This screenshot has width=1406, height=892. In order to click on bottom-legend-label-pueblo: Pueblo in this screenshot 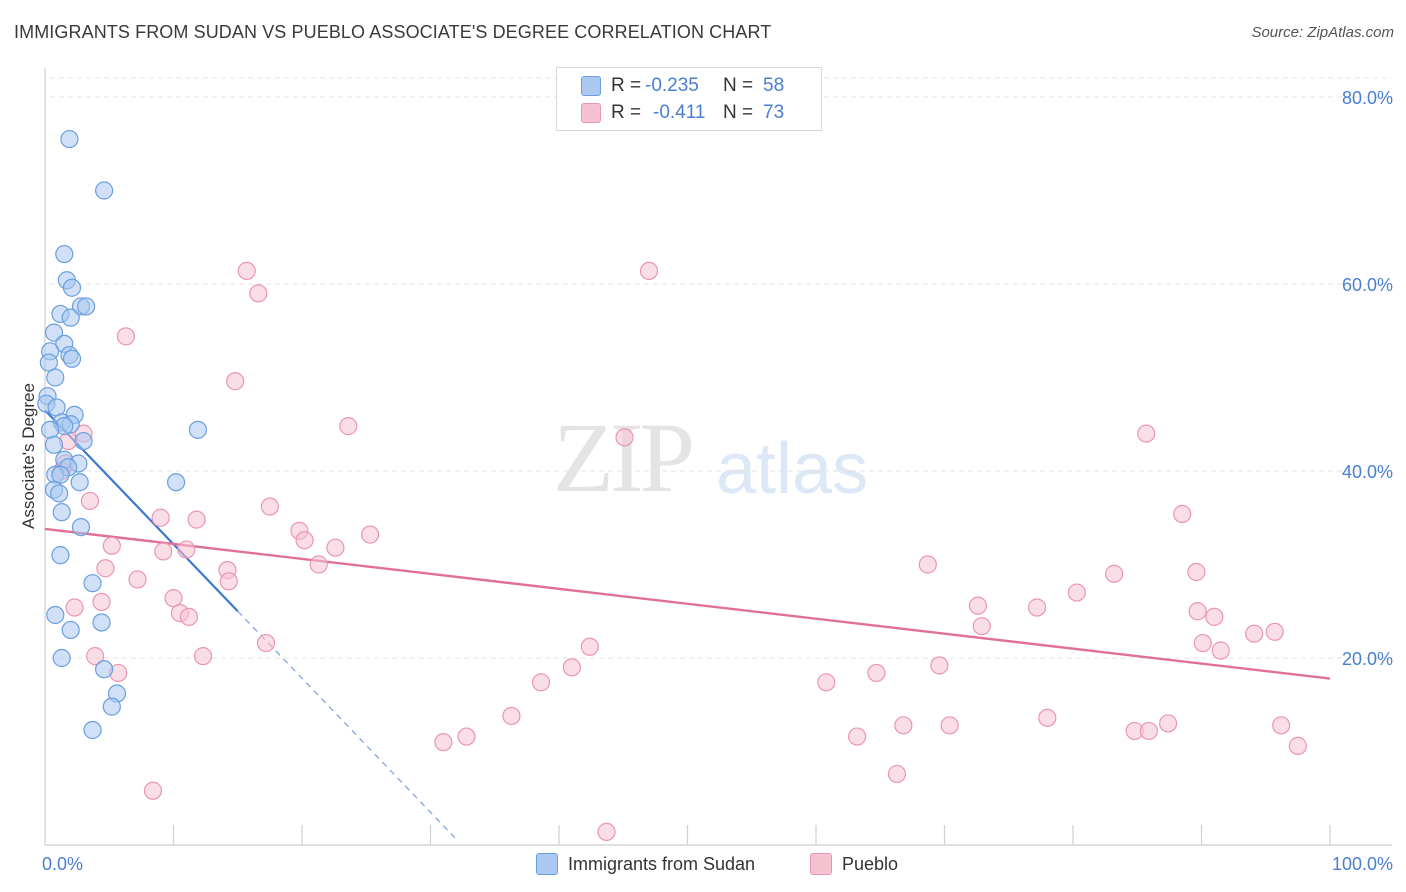, I will do `click(870, 863)`.